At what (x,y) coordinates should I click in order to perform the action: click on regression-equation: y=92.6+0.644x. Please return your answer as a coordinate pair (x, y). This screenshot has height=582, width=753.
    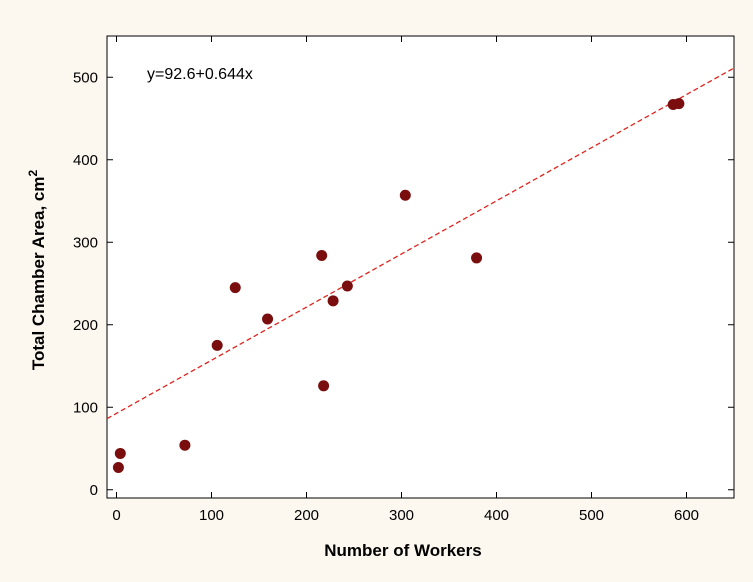
    Looking at the image, I should click on (200, 74).